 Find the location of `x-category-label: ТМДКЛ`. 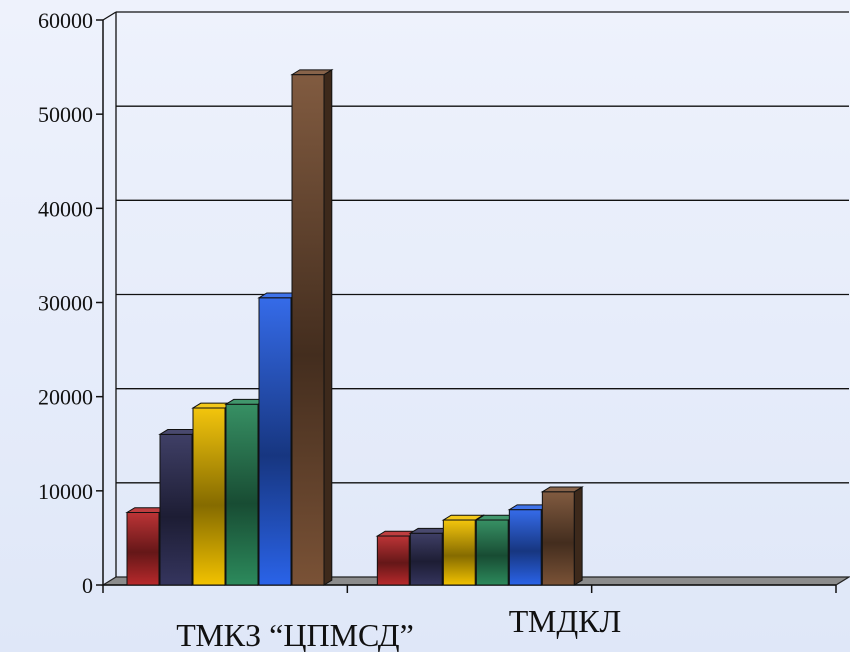

x-category-label: ТМДКЛ is located at coordinates (565, 621).